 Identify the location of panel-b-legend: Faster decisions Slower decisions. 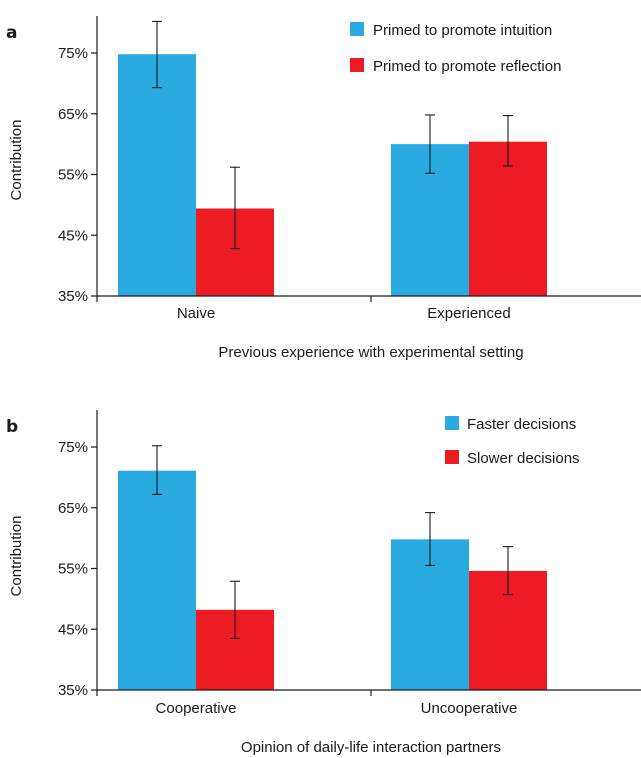
(512, 441).